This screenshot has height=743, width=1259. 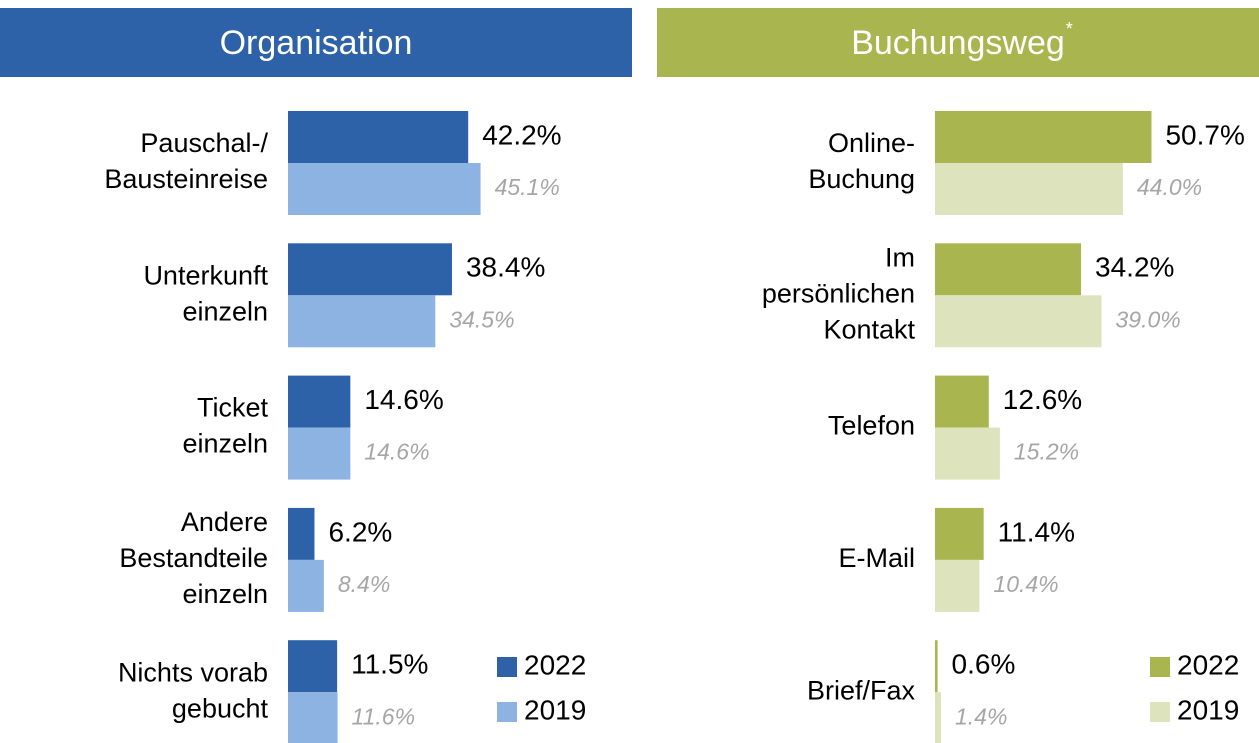 I want to click on category-label: Ticket, so click(x=233, y=408).